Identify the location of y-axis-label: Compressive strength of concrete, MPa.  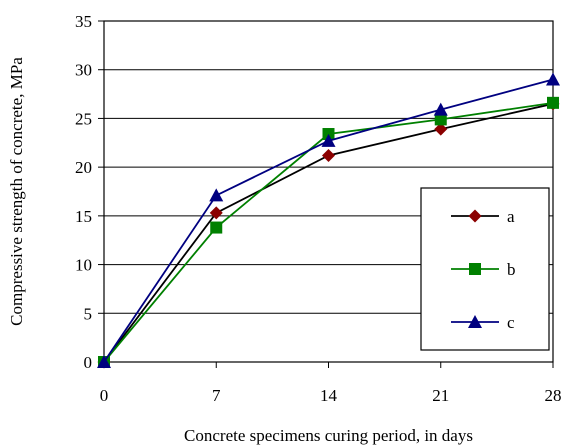
(16, 191).